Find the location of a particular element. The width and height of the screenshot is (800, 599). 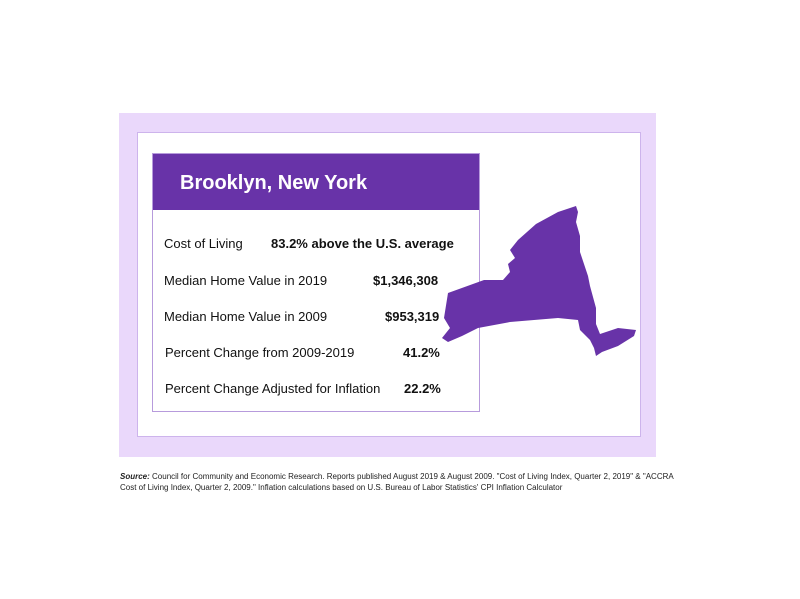

row-label: Cost of Living is located at coordinates (203, 243).